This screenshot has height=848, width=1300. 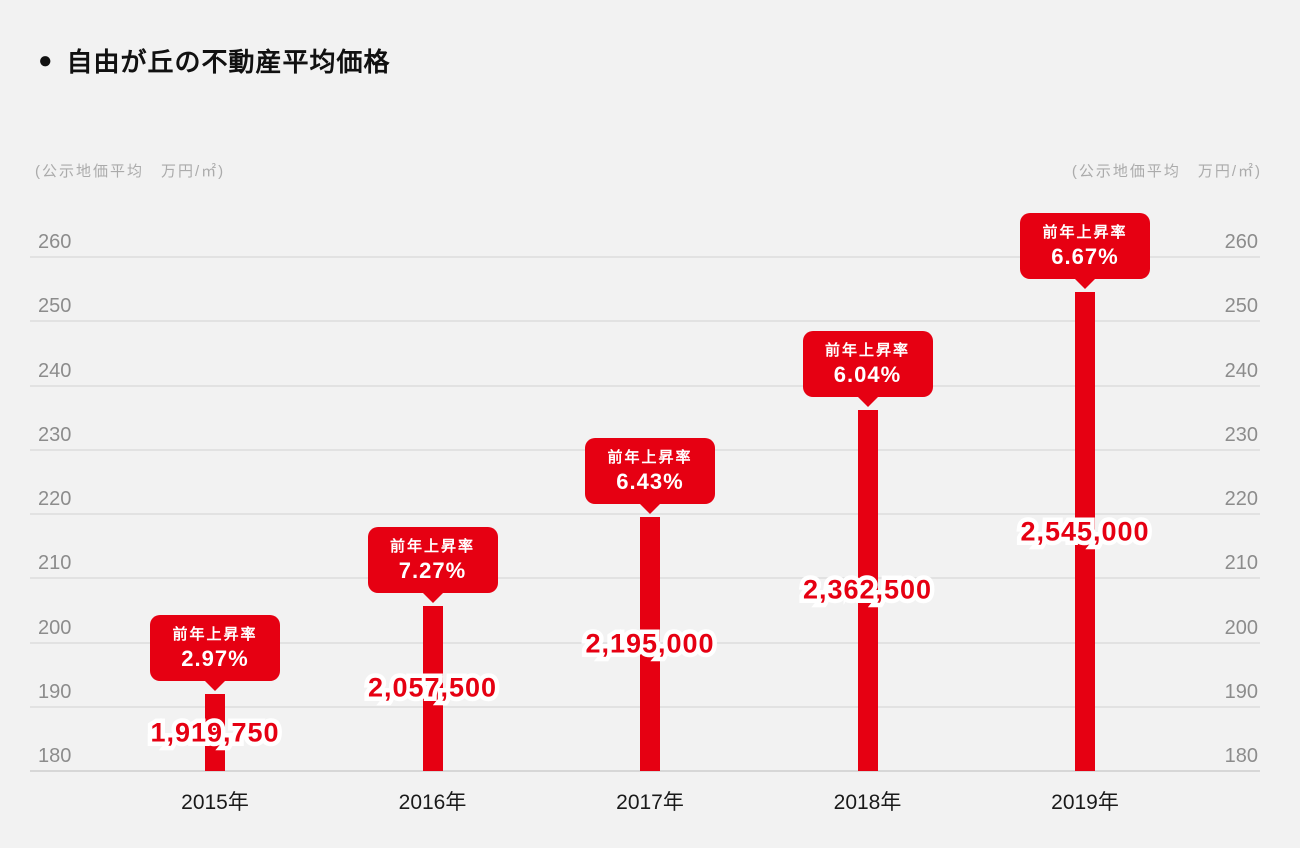 What do you see at coordinates (215, 659) in the screenshot?
I see `uplift-badge-value: 2.97%` at bounding box center [215, 659].